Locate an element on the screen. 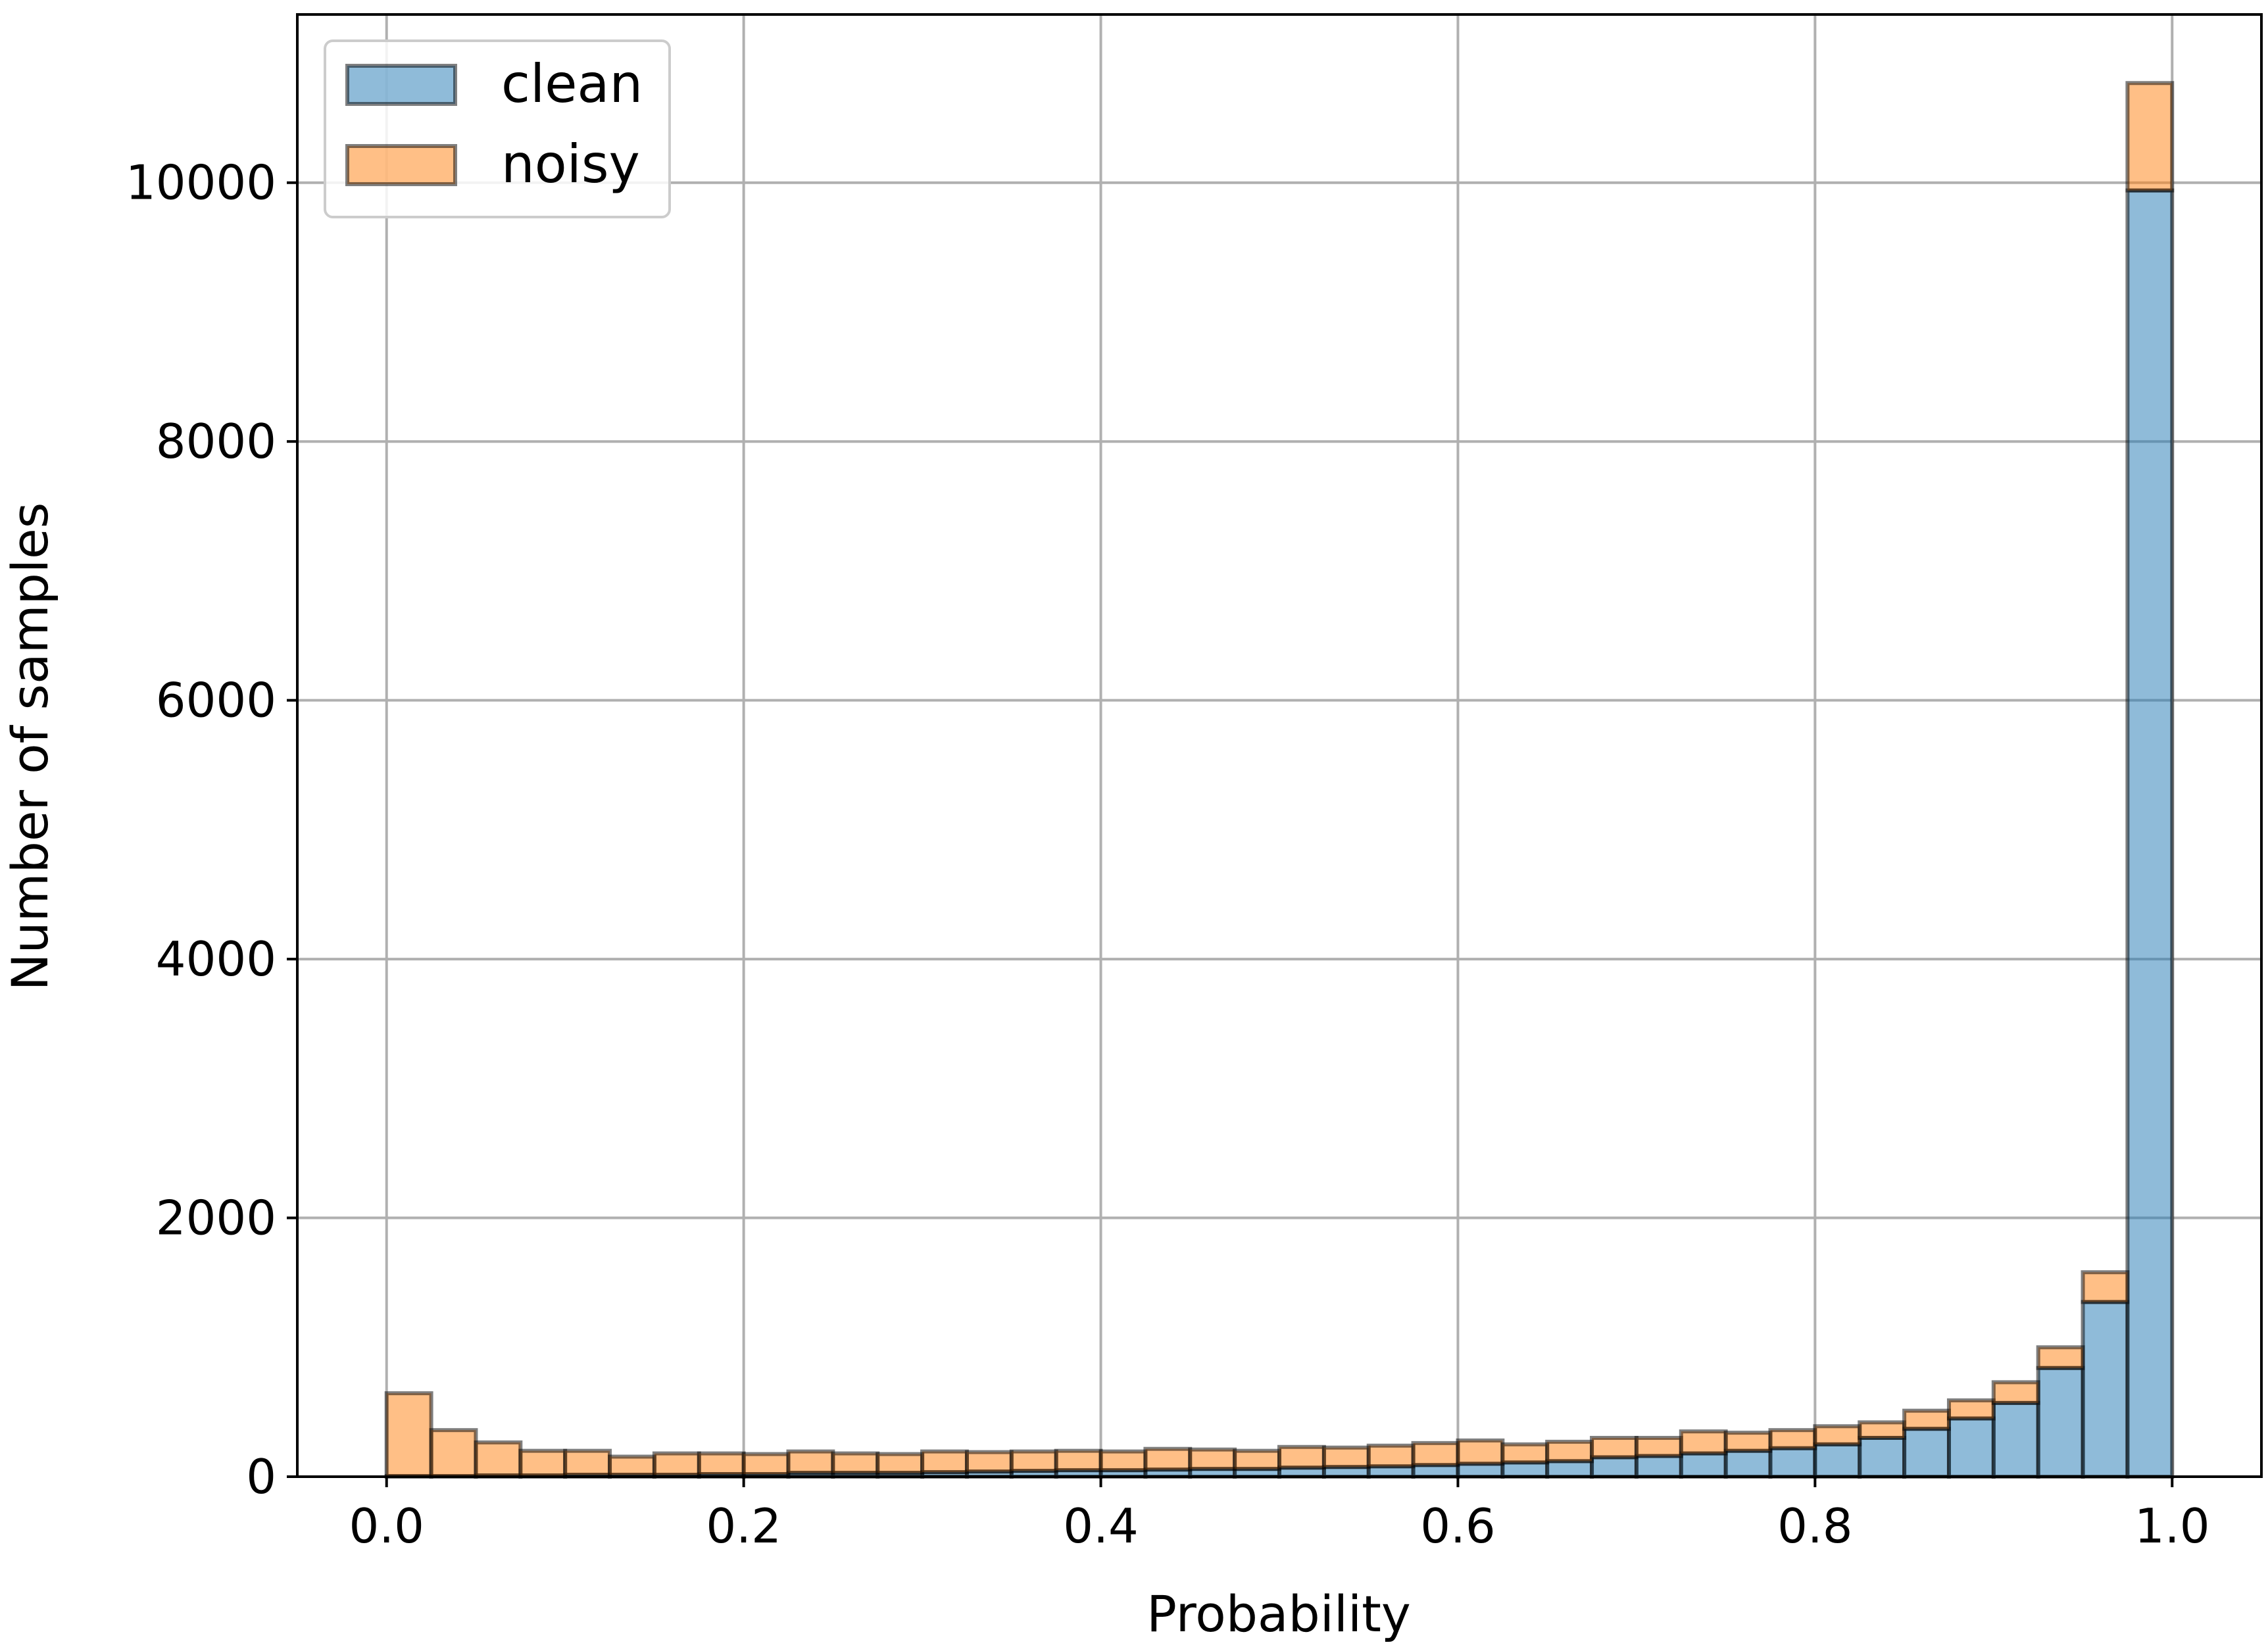 Image resolution: width=2268 pixels, height=1651 pixels. y-tick-label-2: 4000 is located at coordinates (216, 959).